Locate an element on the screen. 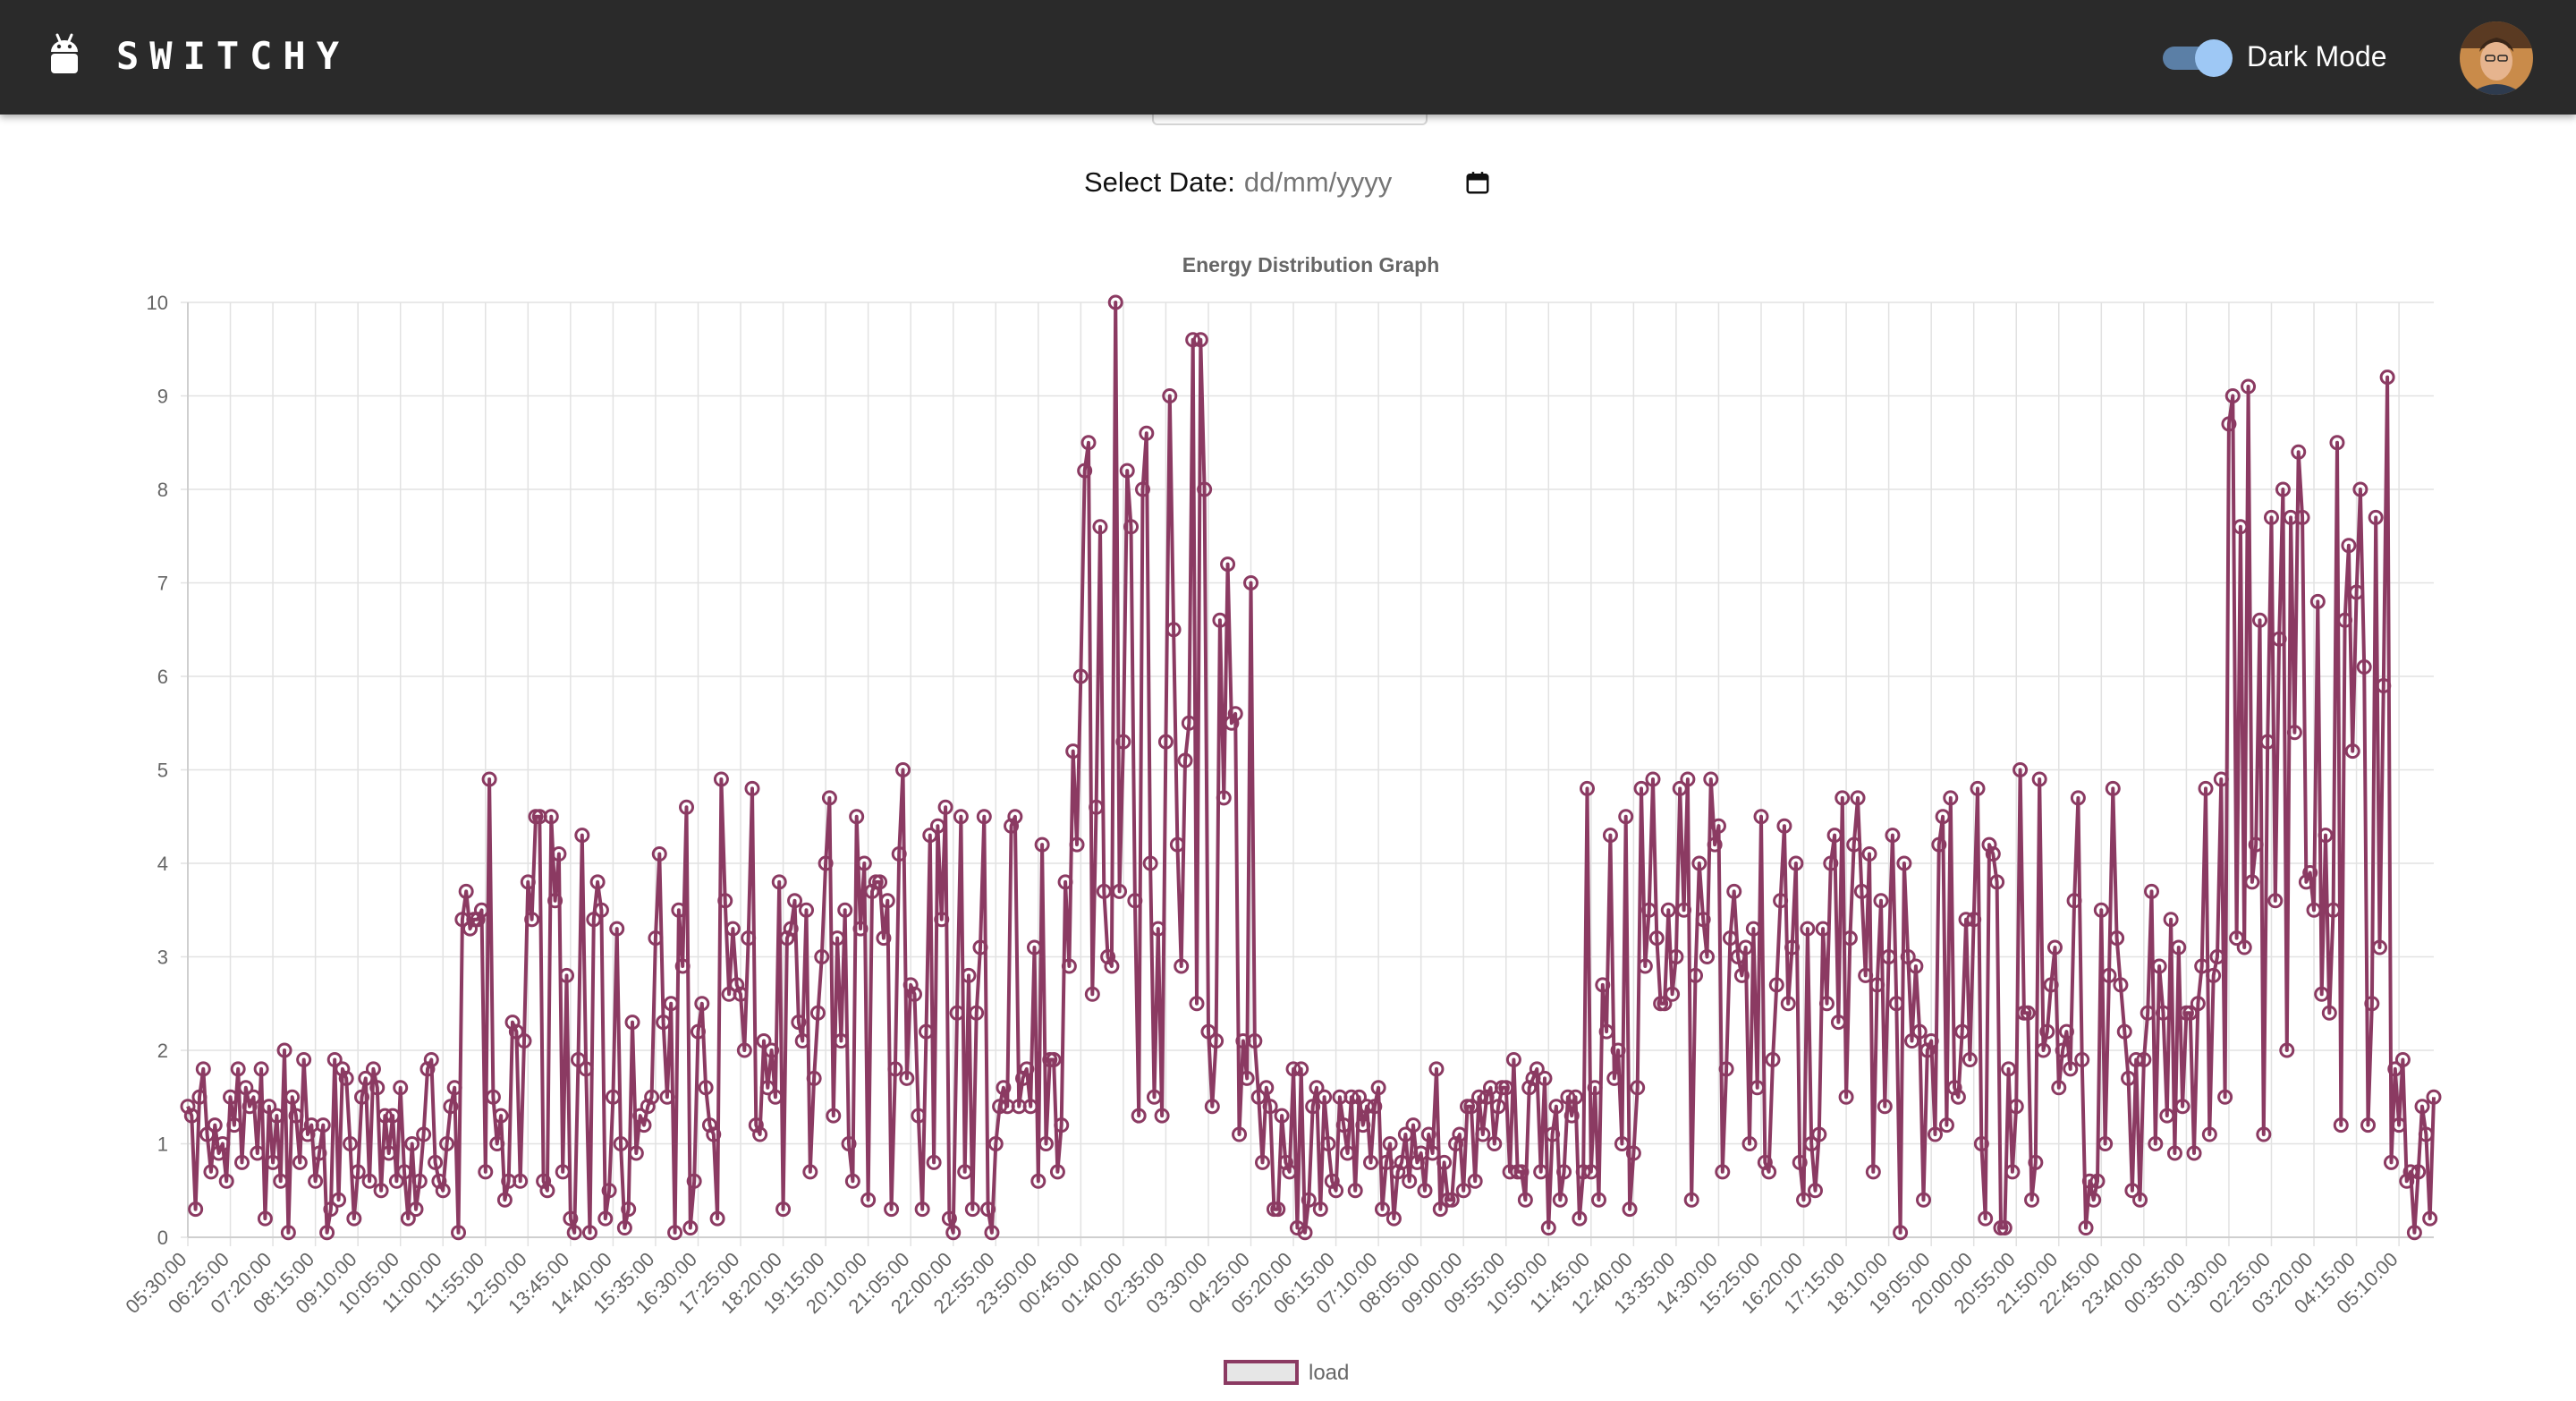 The image size is (2576, 1401). dark-mode-toggle is located at coordinates (2198, 58).